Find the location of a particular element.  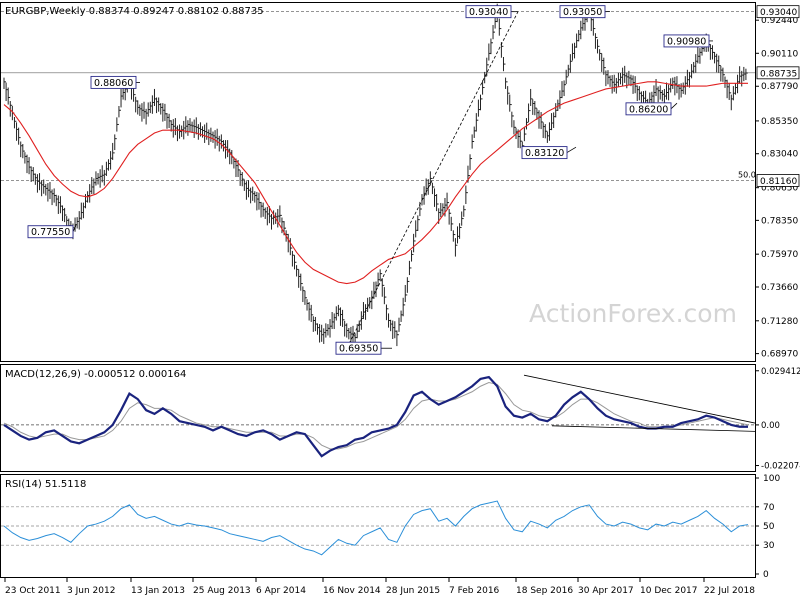

resistance-level-value: 0.93040 is located at coordinates (778, 13).